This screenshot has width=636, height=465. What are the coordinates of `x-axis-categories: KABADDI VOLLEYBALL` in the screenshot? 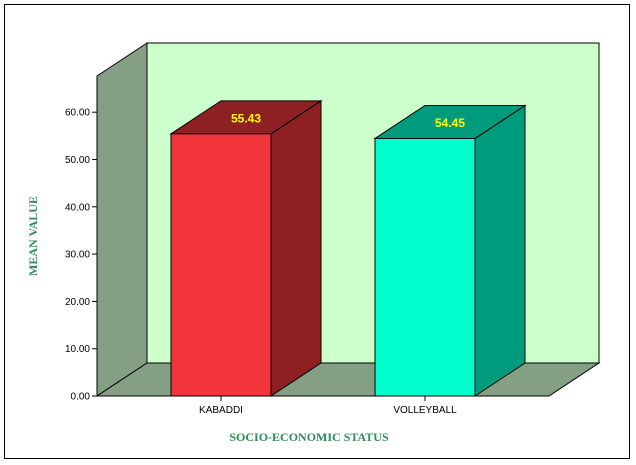 It's located at (328, 406).